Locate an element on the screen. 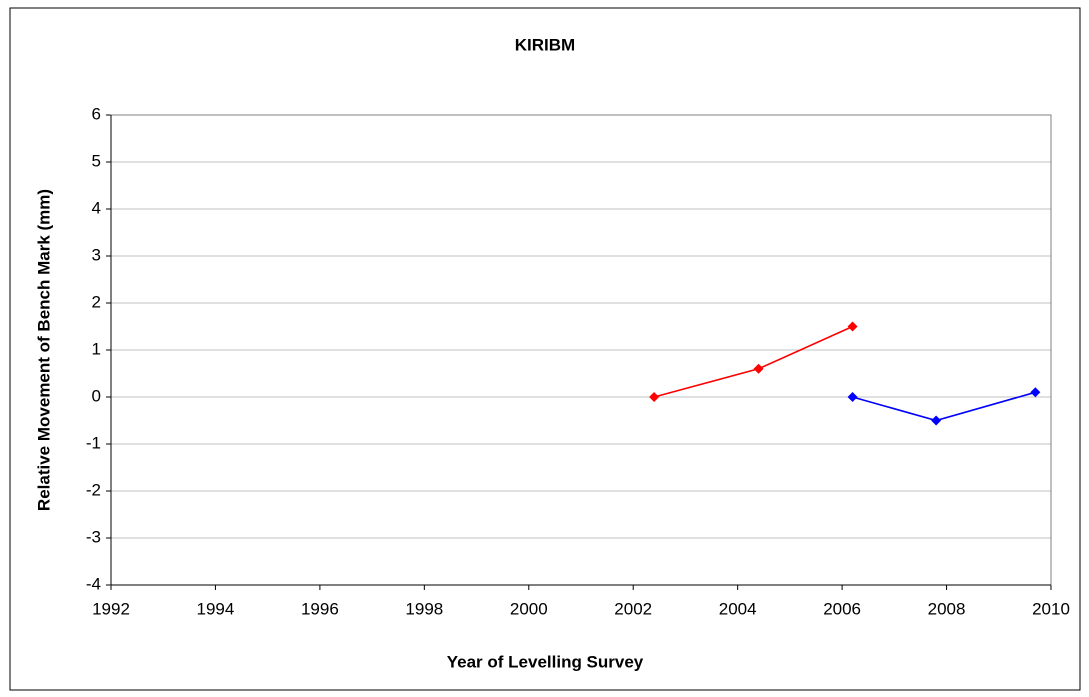 This screenshot has width=1089, height=697. y-tick-label: 0 is located at coordinates (96, 395).